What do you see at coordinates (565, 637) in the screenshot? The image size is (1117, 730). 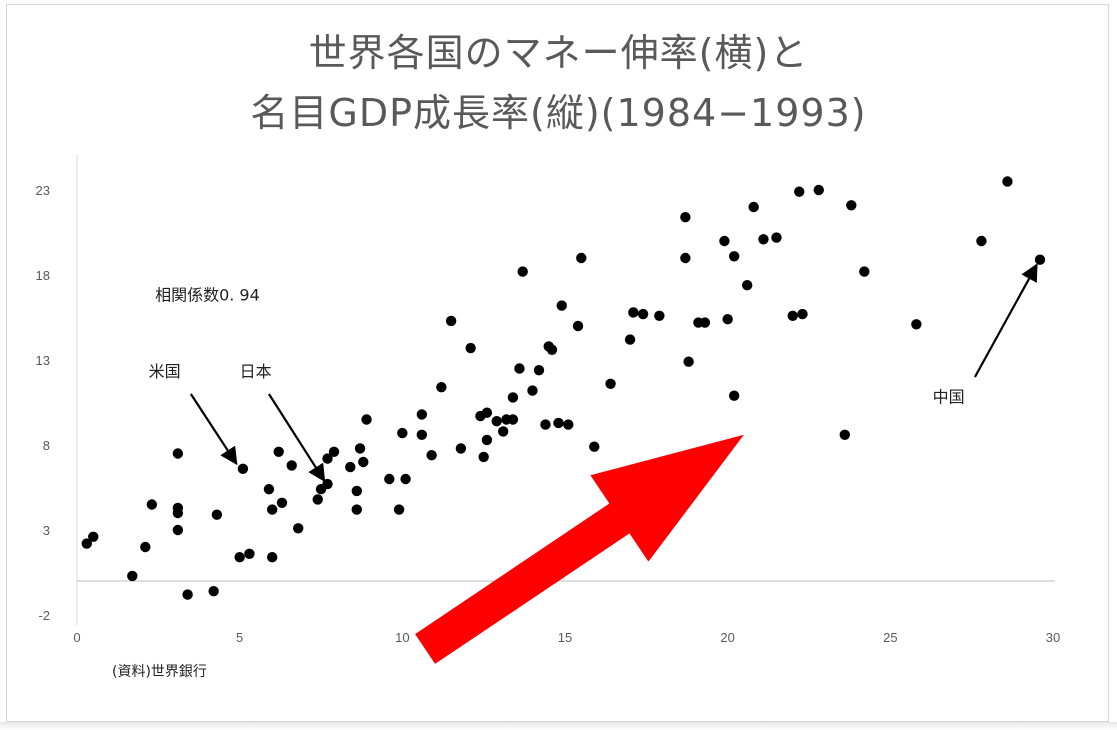 I see `x-tick-label: 15` at bounding box center [565, 637].